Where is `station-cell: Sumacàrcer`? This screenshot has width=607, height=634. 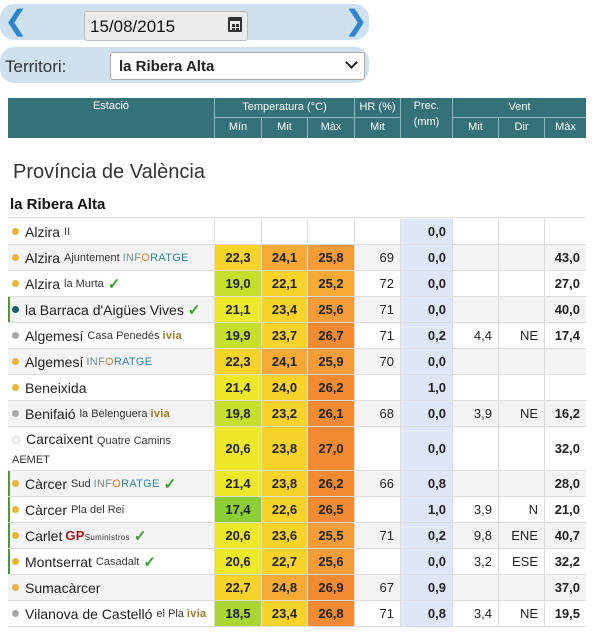
station-cell: Sumacàrcer is located at coordinates (111, 587).